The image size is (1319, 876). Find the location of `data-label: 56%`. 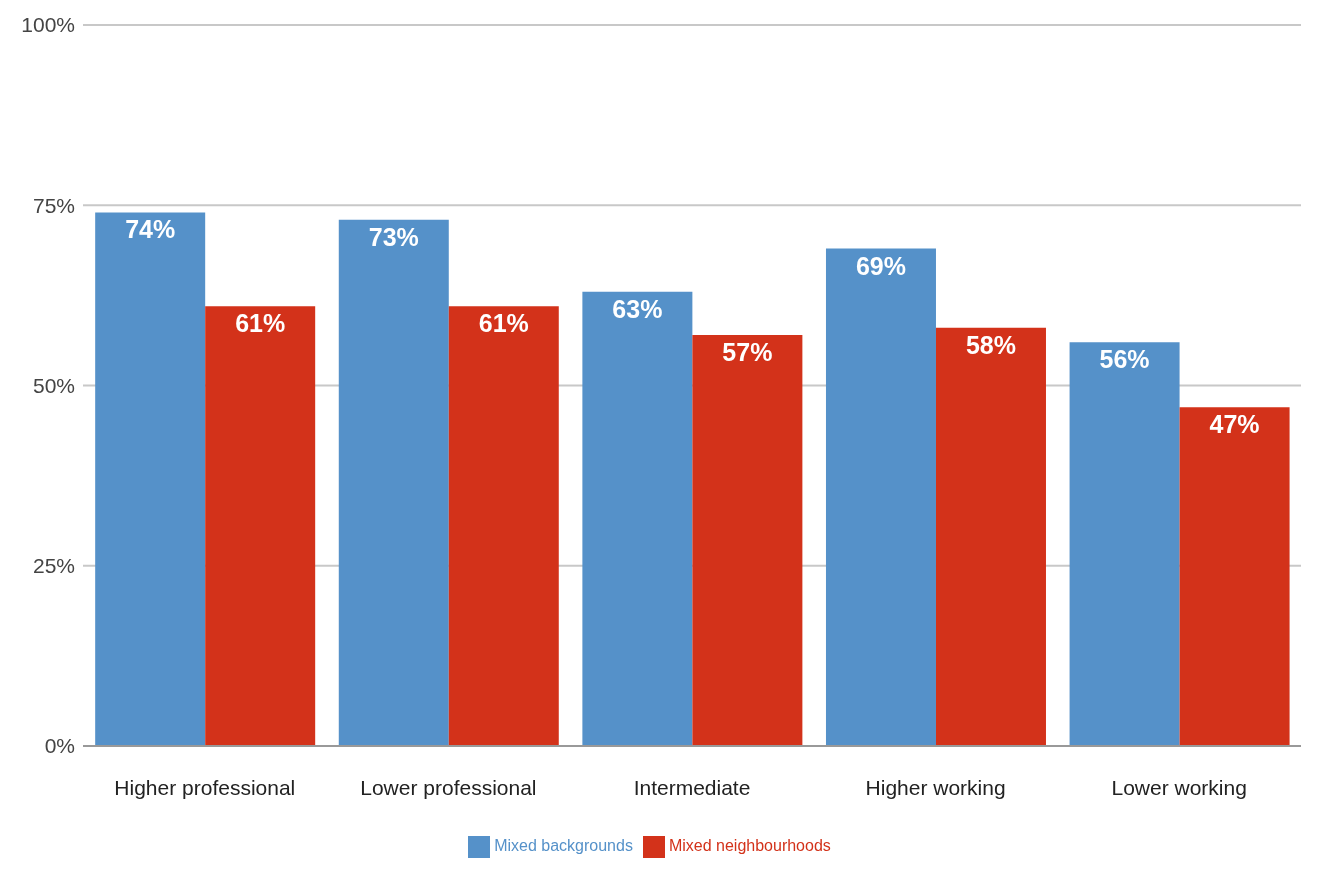

data-label: 56% is located at coordinates (1124, 359).